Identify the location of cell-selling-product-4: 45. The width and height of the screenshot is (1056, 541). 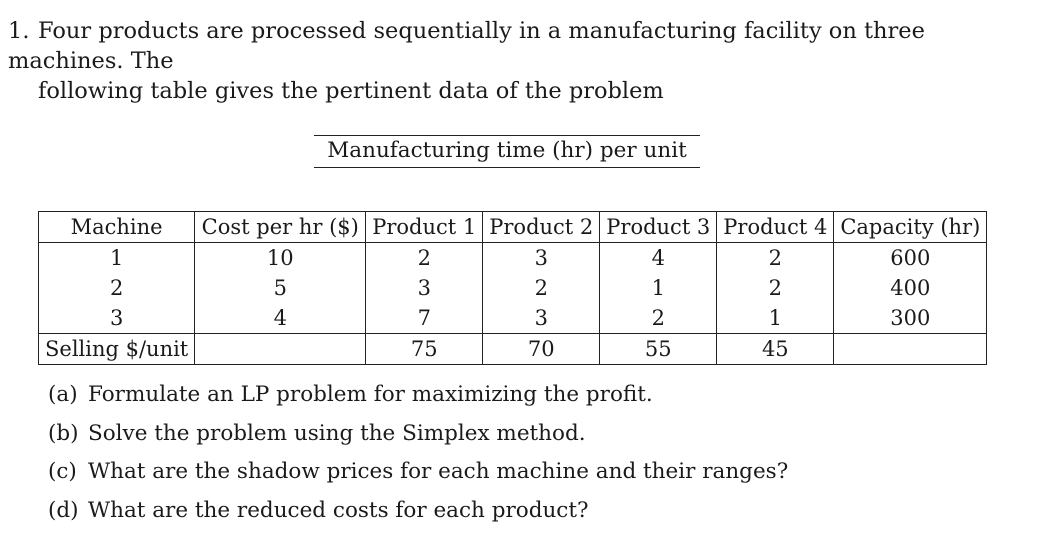
(775, 349).